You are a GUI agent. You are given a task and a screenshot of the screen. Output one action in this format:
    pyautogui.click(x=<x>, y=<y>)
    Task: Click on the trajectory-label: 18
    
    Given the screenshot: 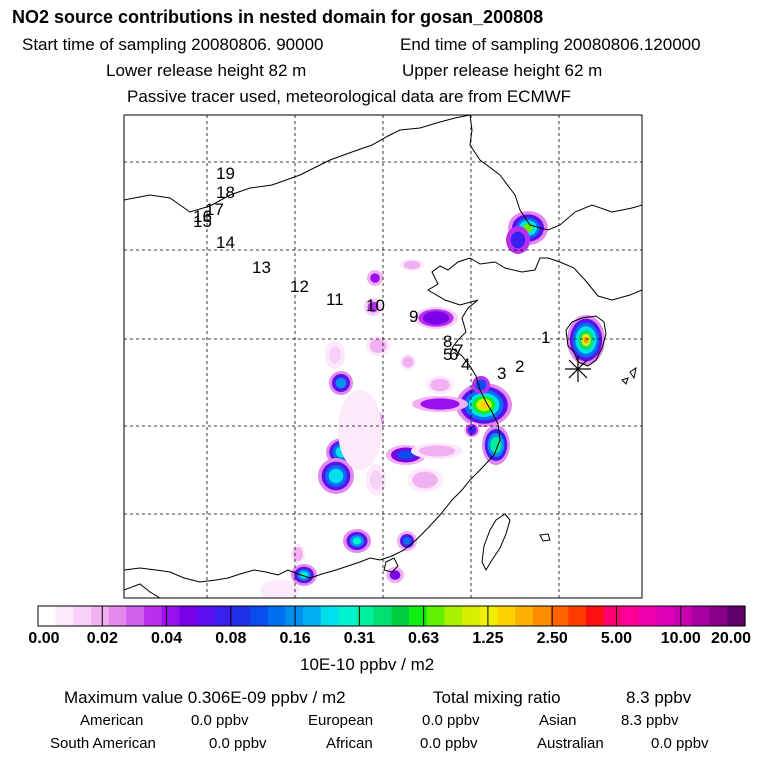 What is the action you would take?
    pyautogui.click(x=225, y=192)
    